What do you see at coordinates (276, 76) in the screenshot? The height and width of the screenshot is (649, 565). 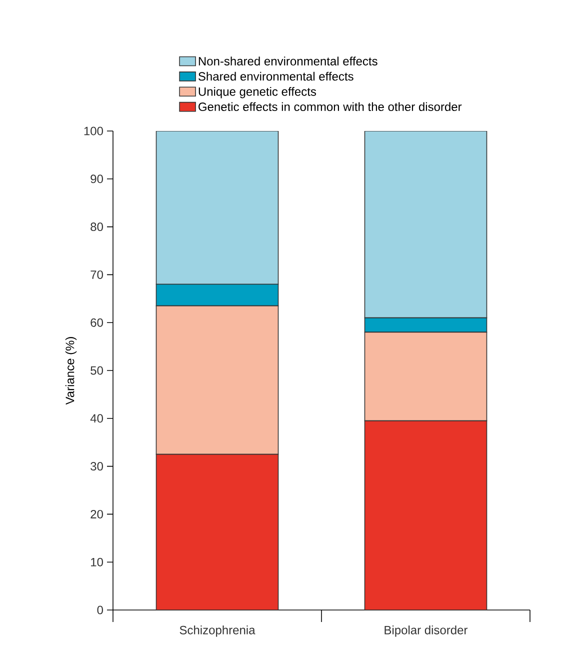 I see `legend-label: Shared environmental effects` at bounding box center [276, 76].